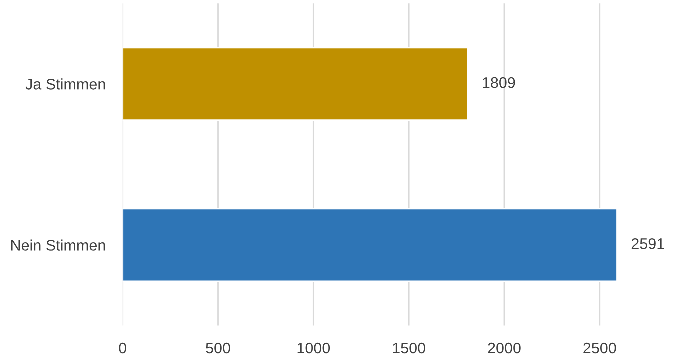 The image size is (675, 358). I want to click on x-tick-label: 500, so click(218, 348).